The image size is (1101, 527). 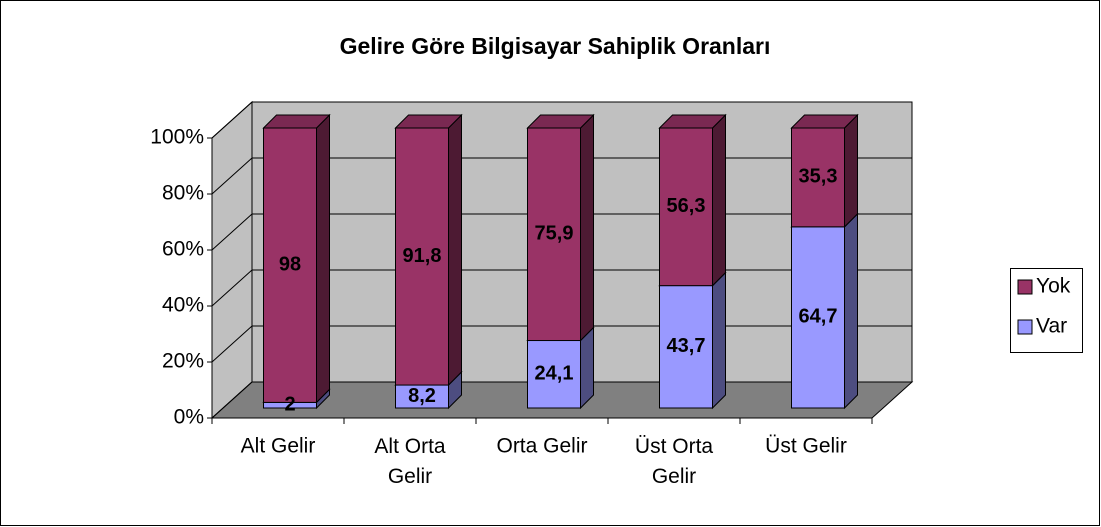 What do you see at coordinates (410, 446) in the screenshot?
I see `x-tick-label-line: Alt Orta` at bounding box center [410, 446].